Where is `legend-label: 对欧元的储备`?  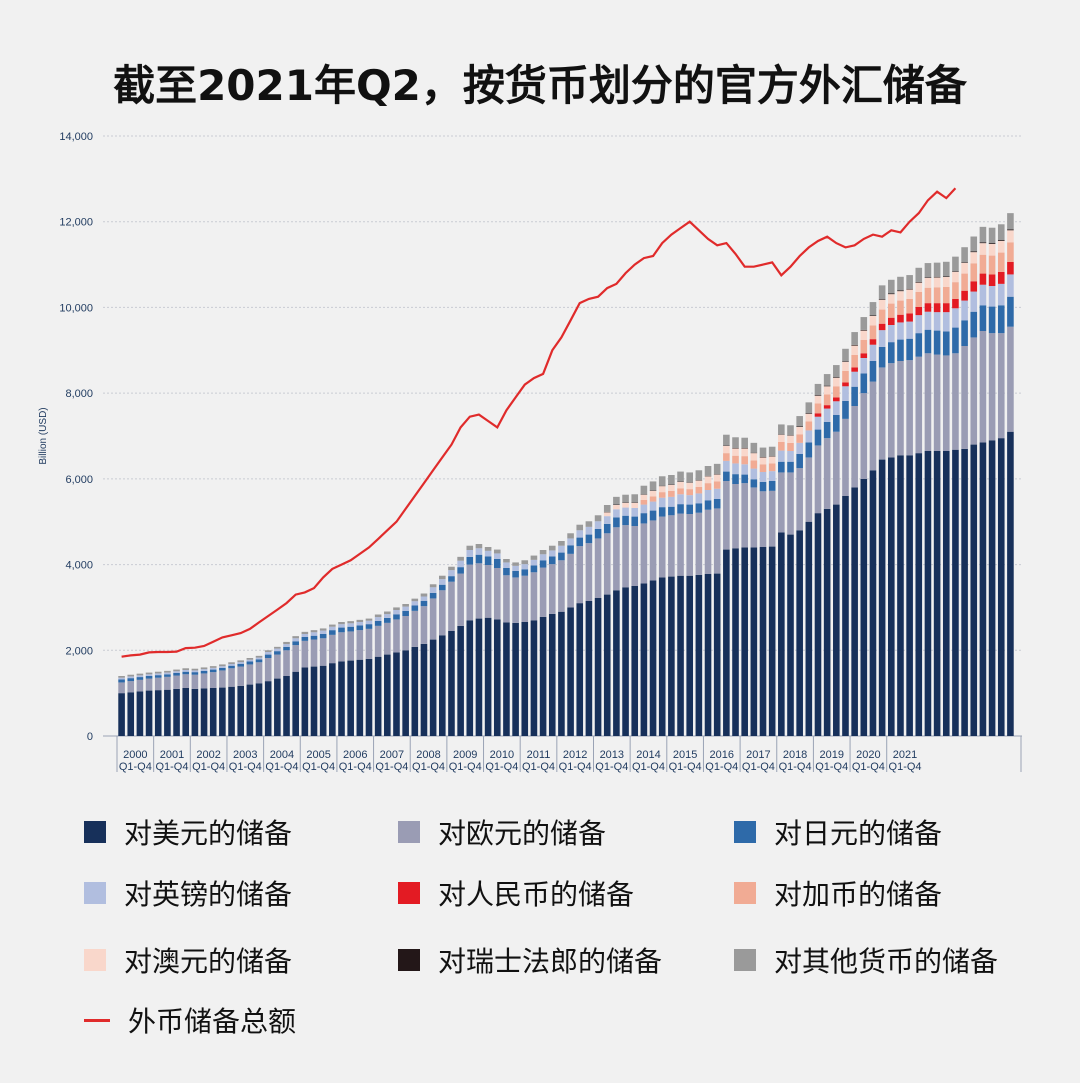
legend-label: 对欧元的储备 is located at coordinates (522, 833).